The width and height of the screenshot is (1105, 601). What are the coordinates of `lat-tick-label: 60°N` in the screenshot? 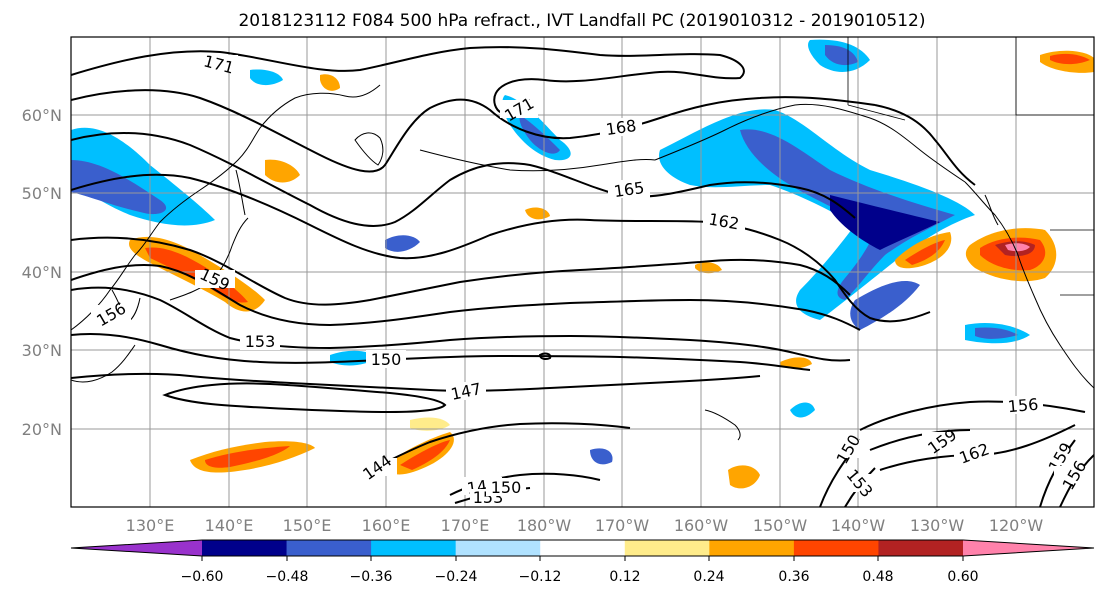 It's located at (42, 115).